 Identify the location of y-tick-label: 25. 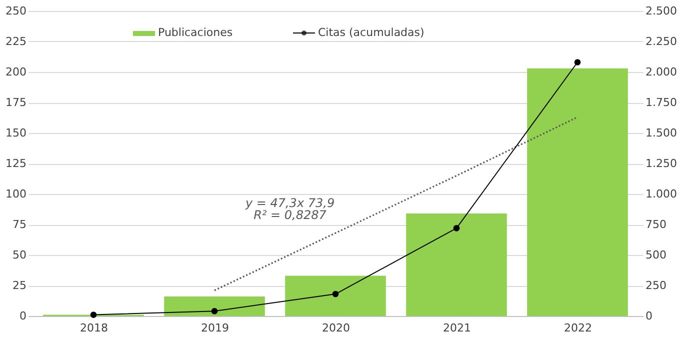
(19, 285).